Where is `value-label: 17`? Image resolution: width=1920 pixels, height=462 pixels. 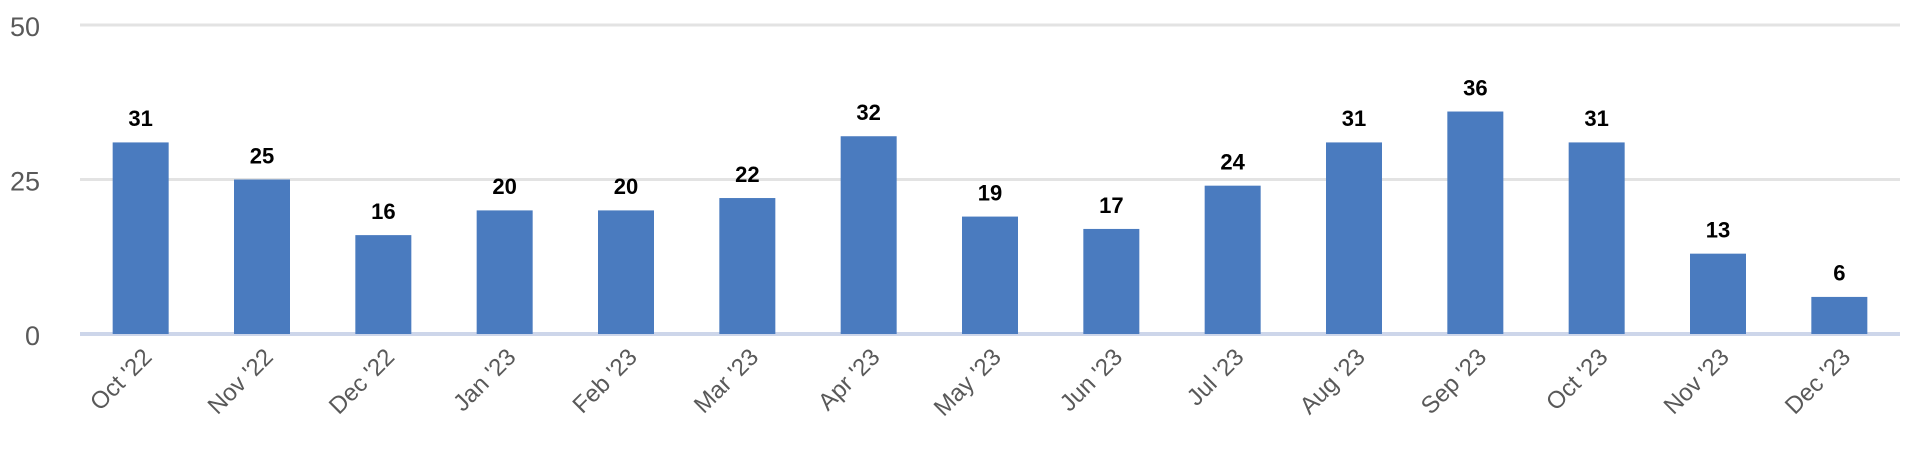
value-label: 17 is located at coordinates (1111, 205).